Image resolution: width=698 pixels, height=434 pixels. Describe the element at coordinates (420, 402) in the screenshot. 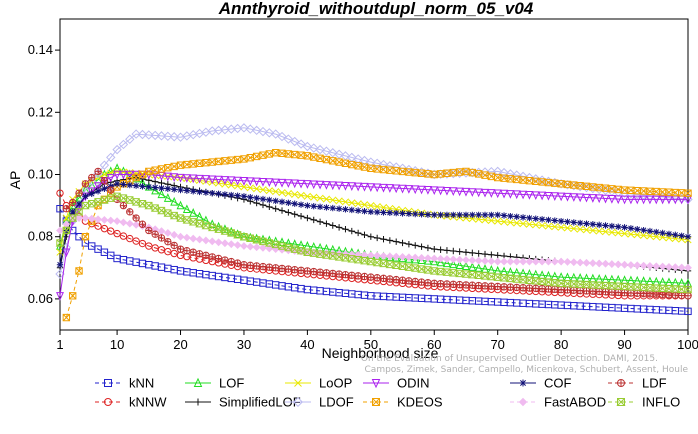

I see `legend-label-kdeos: KDEOS` at that location.